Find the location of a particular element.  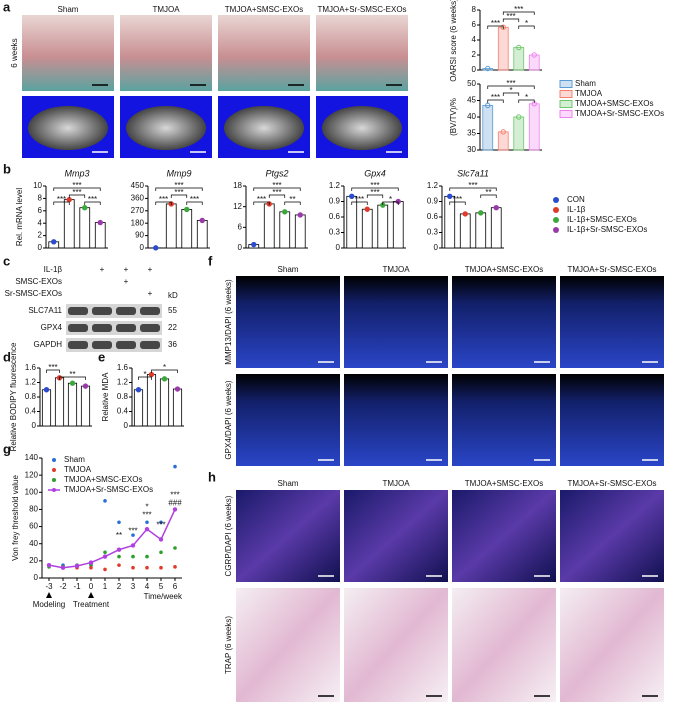

y-tick-label: 10 is located at coordinates (37, 185).